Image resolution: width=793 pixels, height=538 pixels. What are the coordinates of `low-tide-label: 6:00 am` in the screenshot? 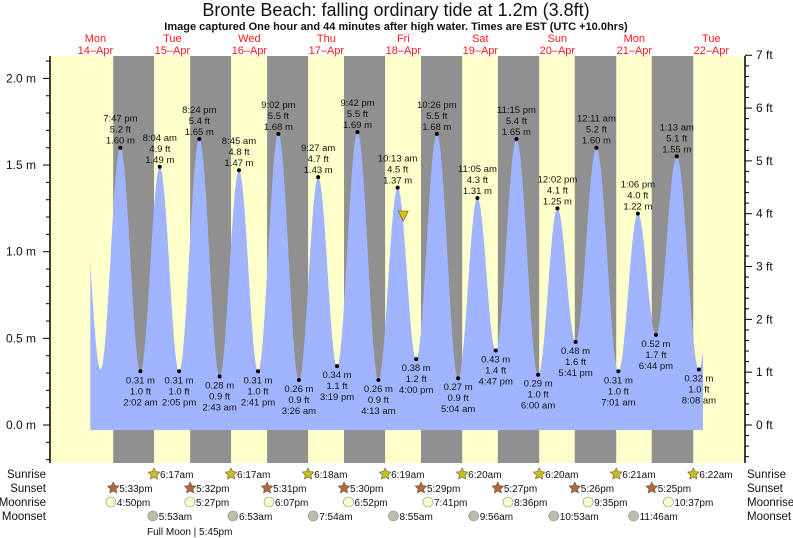 It's located at (538, 406).